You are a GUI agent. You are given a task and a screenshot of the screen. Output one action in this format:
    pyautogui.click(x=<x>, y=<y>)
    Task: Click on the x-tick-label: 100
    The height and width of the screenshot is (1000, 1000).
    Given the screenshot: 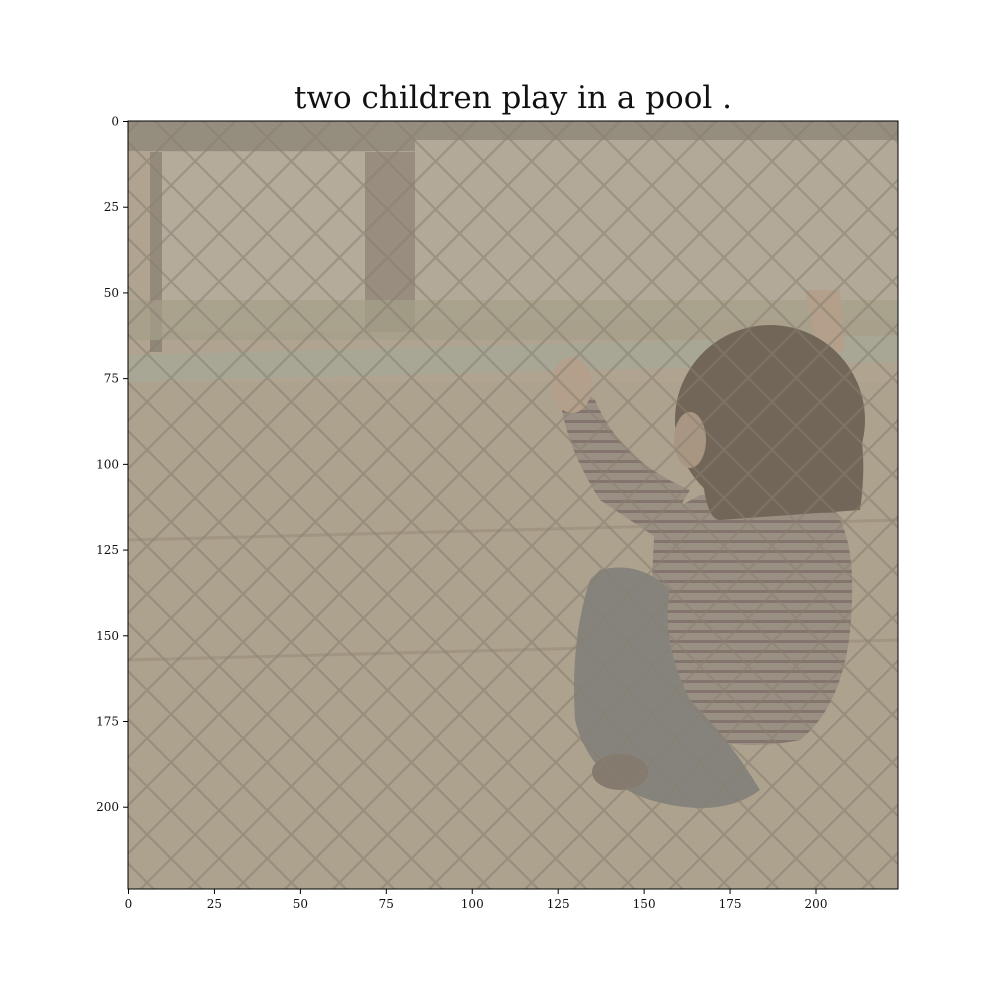 What is the action you would take?
    pyautogui.click(x=472, y=904)
    